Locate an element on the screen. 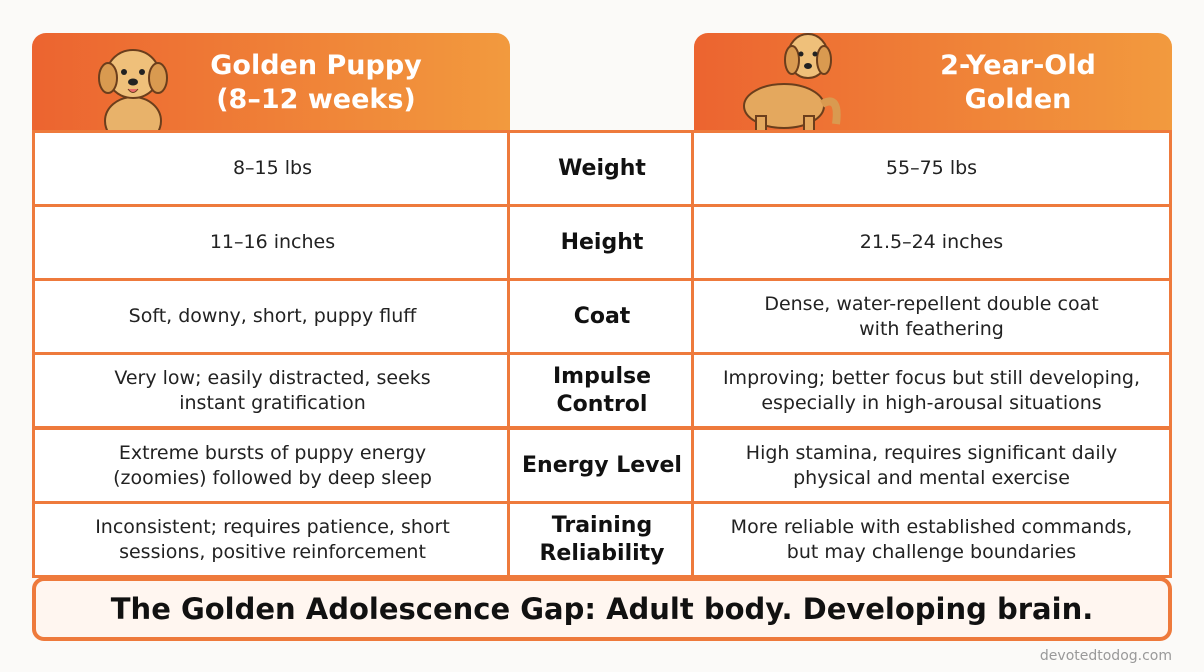 The height and width of the screenshot is (672, 1204). cell-line: Extreme bursts of puppy energy is located at coordinates (272, 452).